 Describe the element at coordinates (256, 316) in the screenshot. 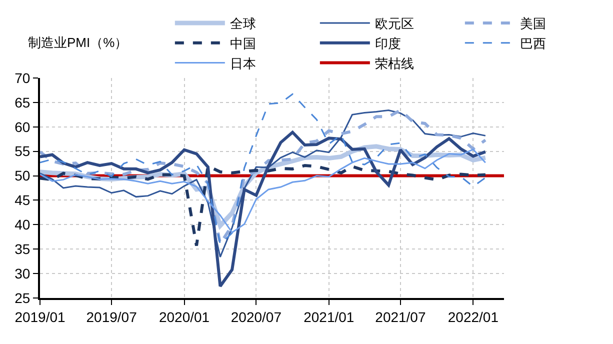

I see `x-tick-label: 2020/07` at that location.